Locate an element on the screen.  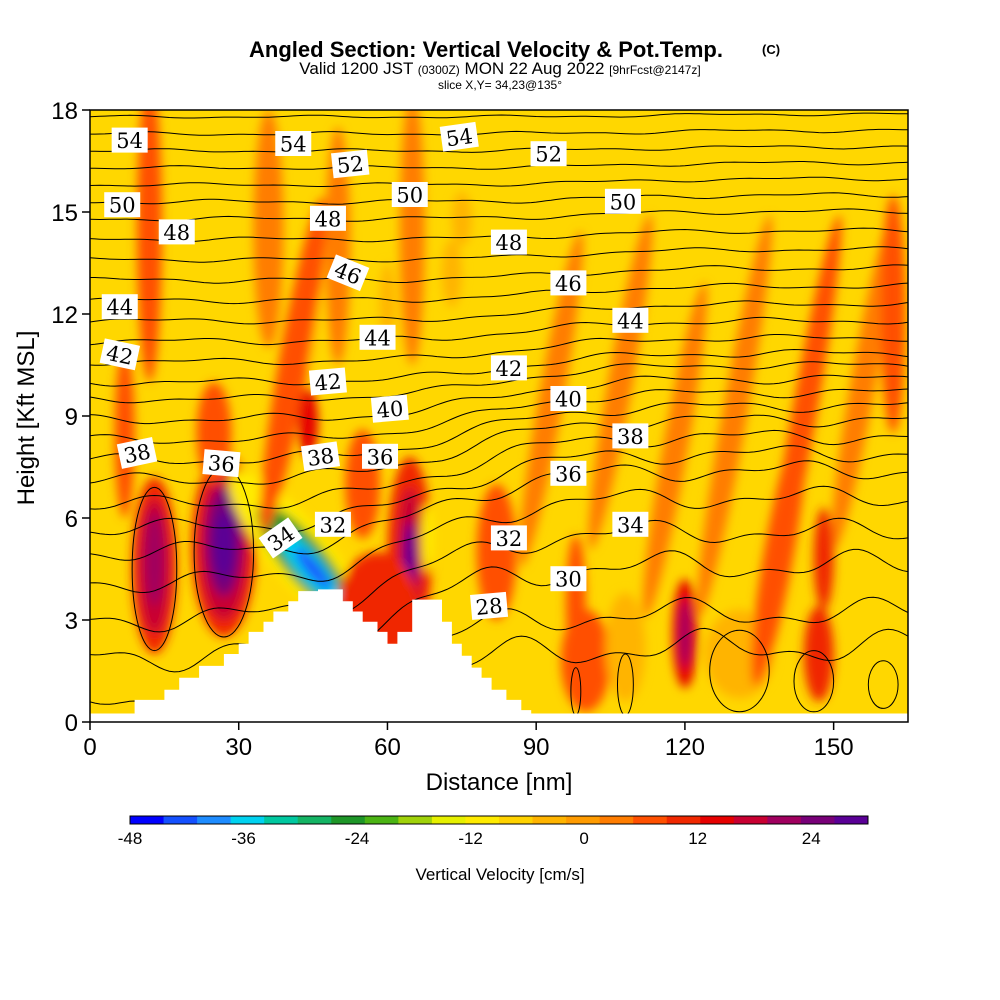
theta-label-28: 34 is located at coordinates (630, 524).